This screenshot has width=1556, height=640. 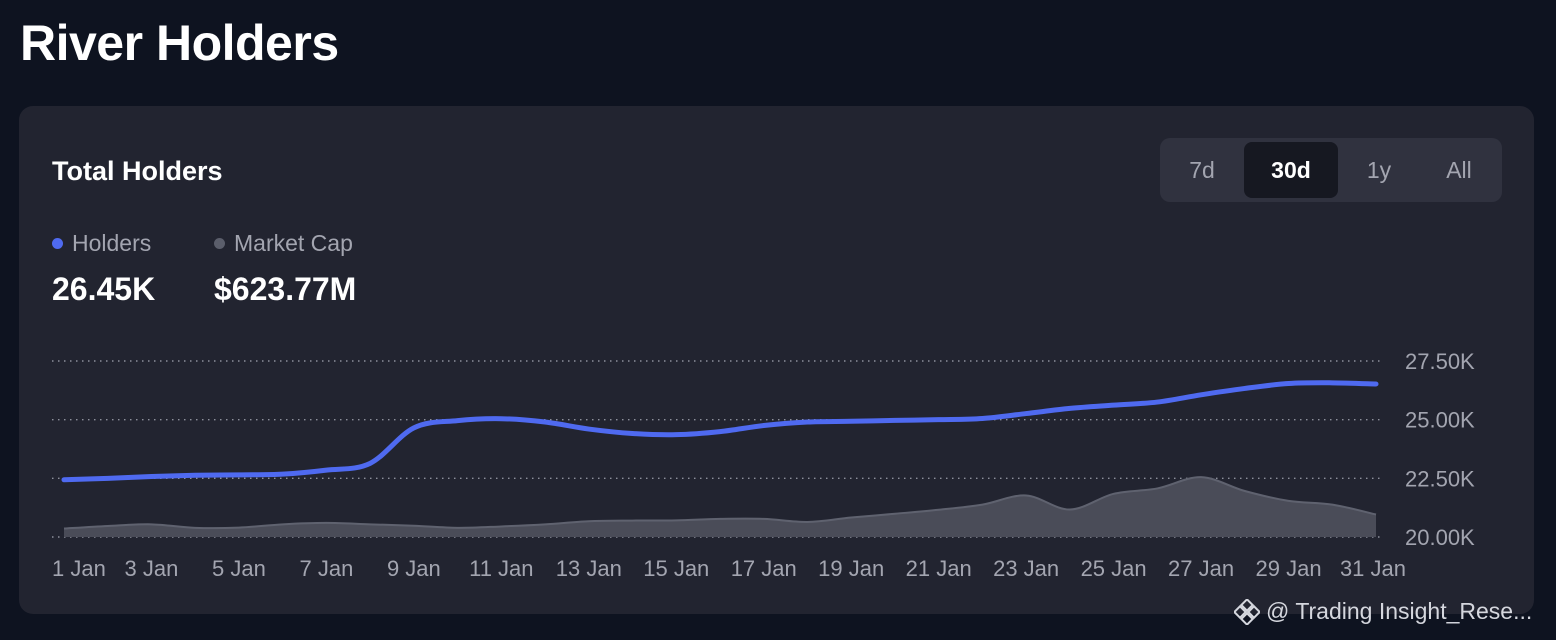 What do you see at coordinates (239, 568) in the screenshot?
I see `x-tick-label: 5 Jan` at bounding box center [239, 568].